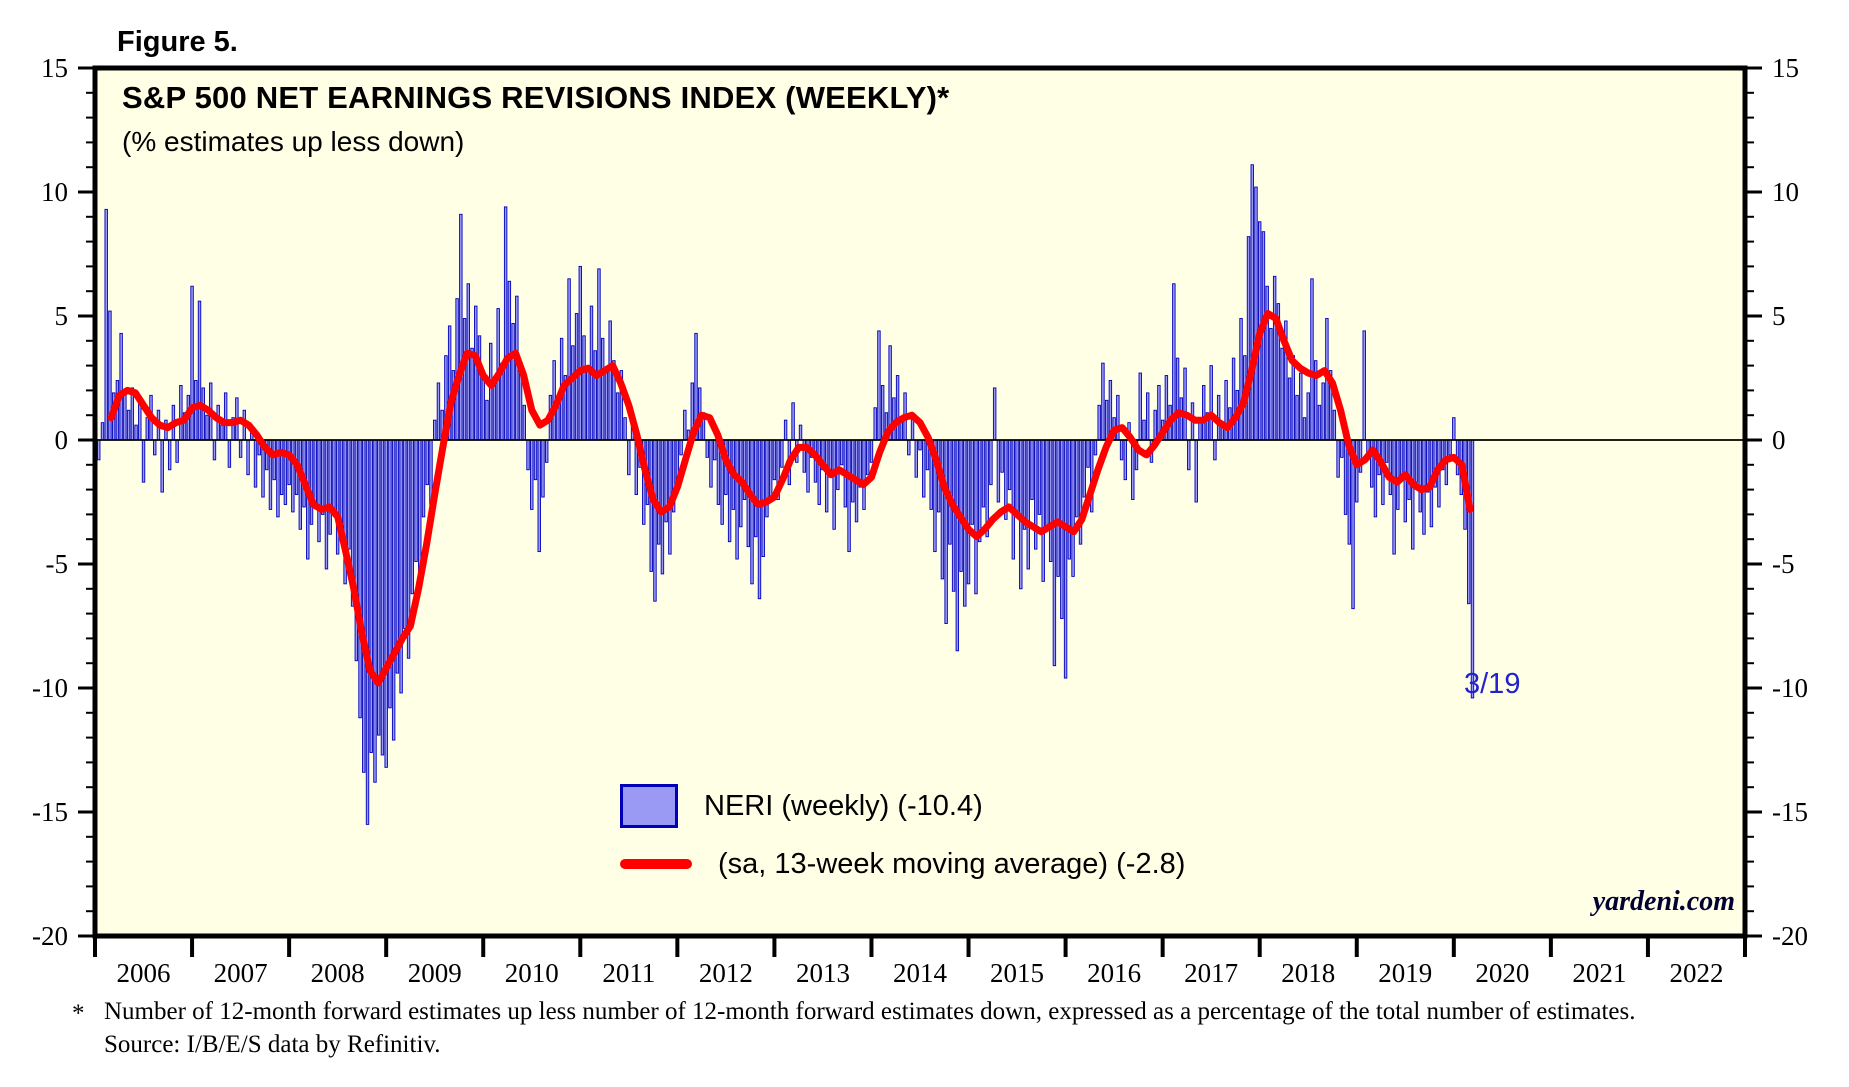 The width and height of the screenshot is (1849, 1087). Describe the element at coordinates (50, 688) in the screenshot. I see `y-axis-label-left--10: -10` at that location.